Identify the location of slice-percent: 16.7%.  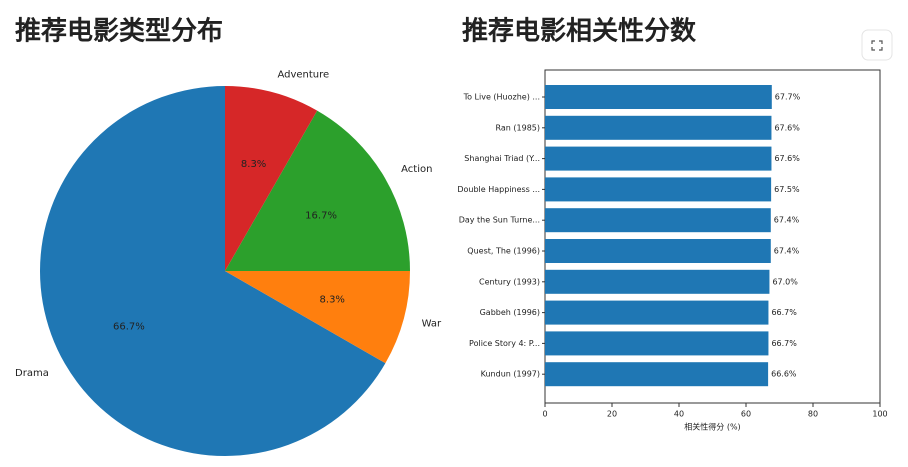
(321, 215).